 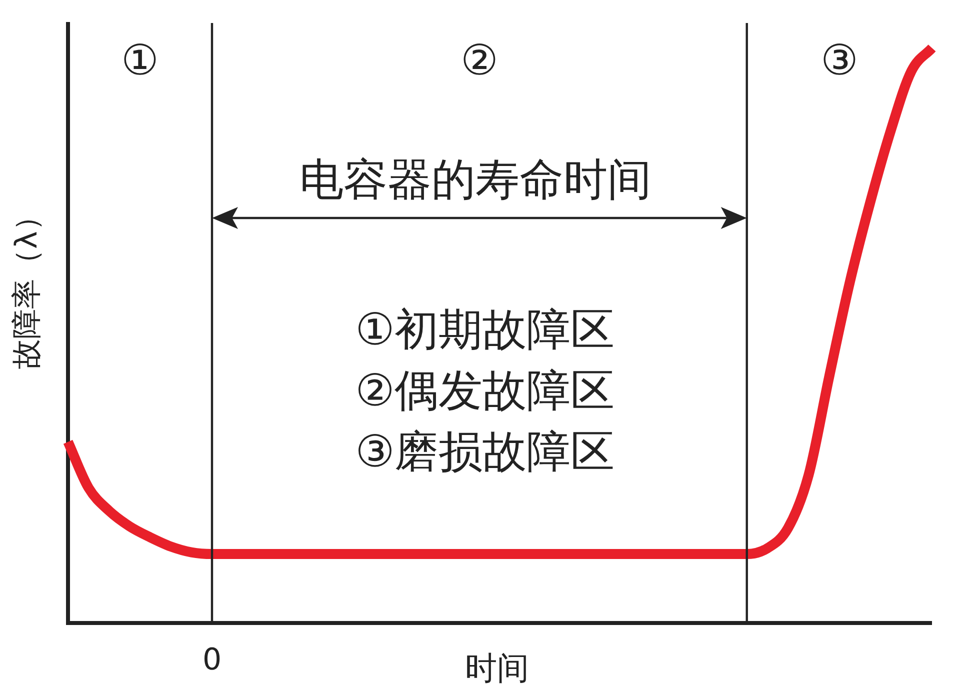 I want to click on region-label: ①, so click(x=140, y=60).